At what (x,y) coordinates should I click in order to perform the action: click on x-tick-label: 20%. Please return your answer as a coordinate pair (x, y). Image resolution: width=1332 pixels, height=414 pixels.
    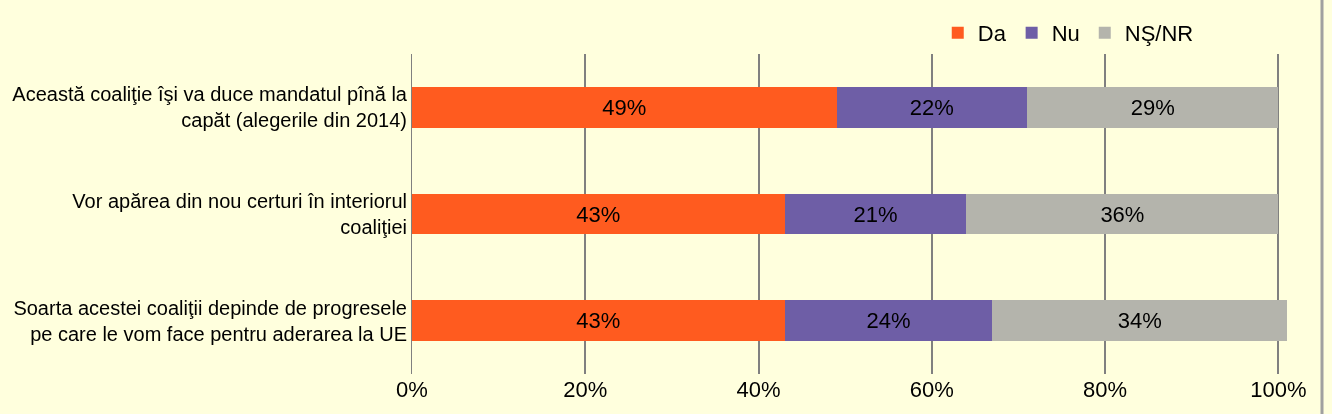
    Looking at the image, I should click on (585, 389).